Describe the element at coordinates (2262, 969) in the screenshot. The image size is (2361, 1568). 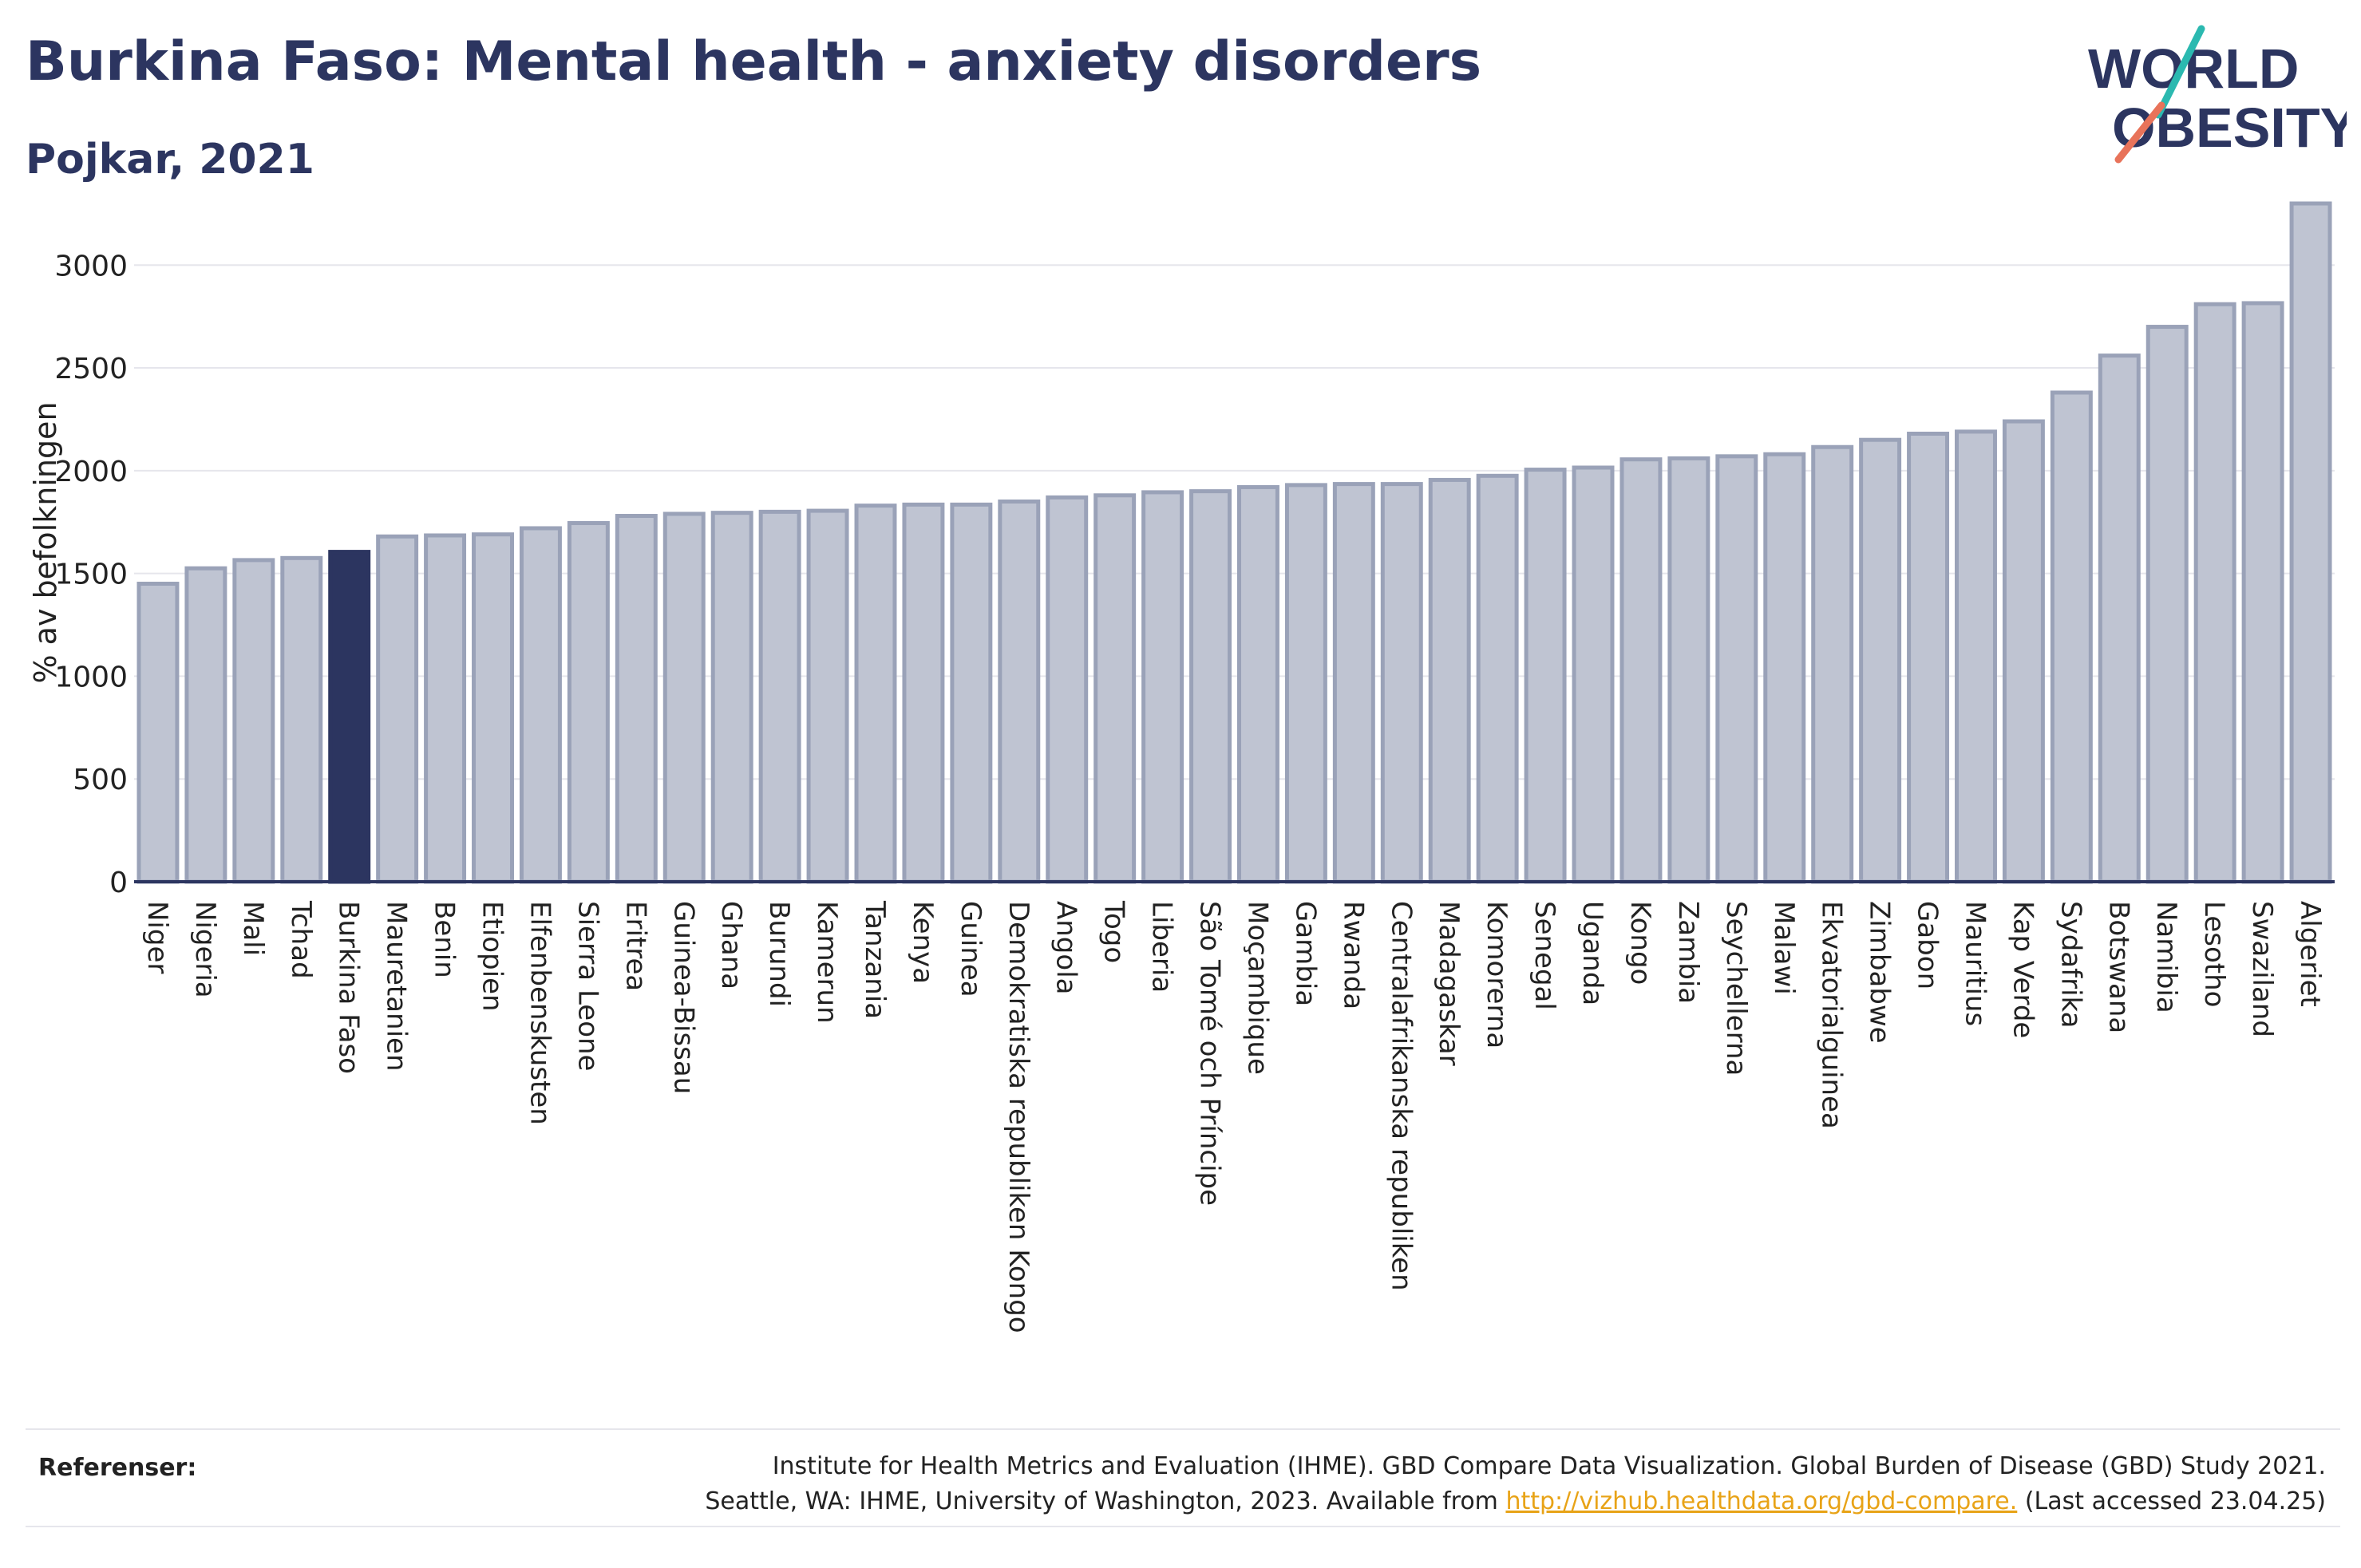
I see `x-tick-label: Swaziland` at that location.